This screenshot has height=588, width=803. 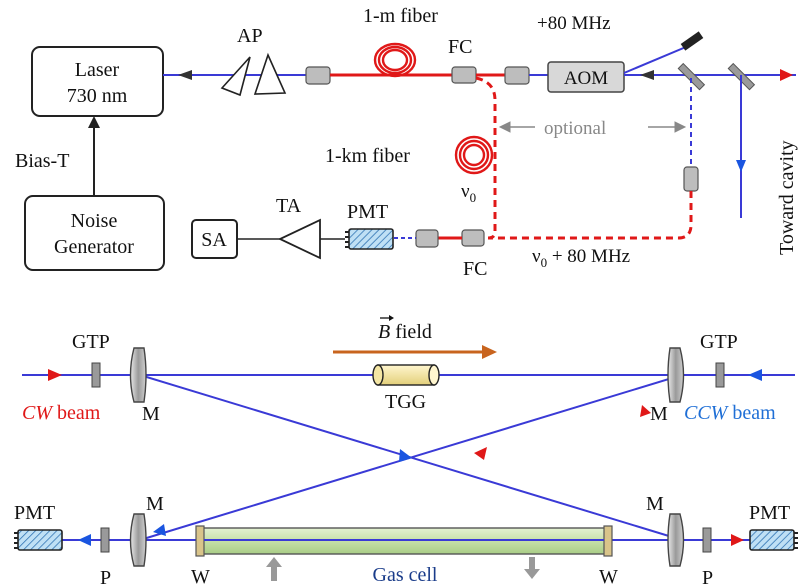 I want to click on nu0-shift-label: ν0 + 80 MHz, so click(x=581, y=258).